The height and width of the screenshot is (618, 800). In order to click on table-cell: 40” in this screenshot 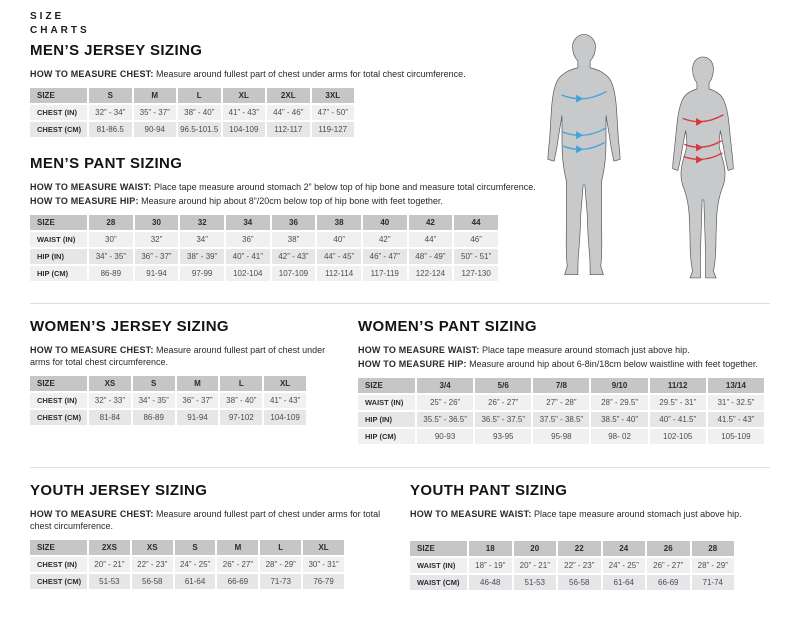, I will do `click(339, 240)`.